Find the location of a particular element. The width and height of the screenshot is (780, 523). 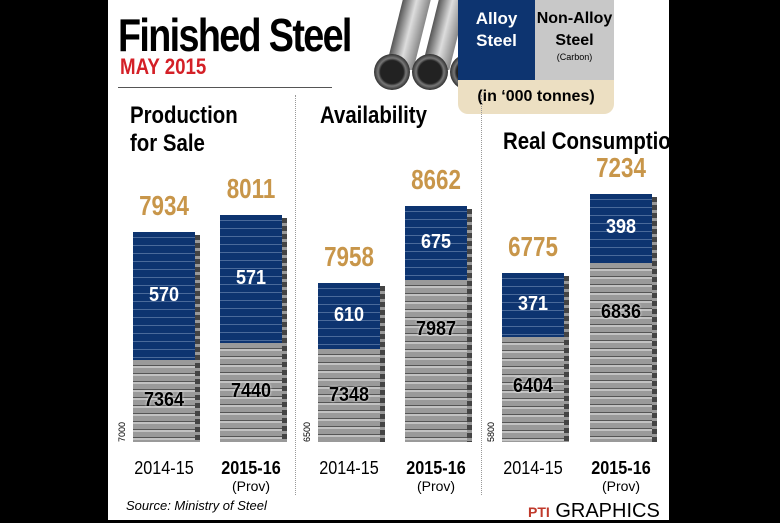

bar-segment-non-alloy: 7440 is located at coordinates (251, 392).